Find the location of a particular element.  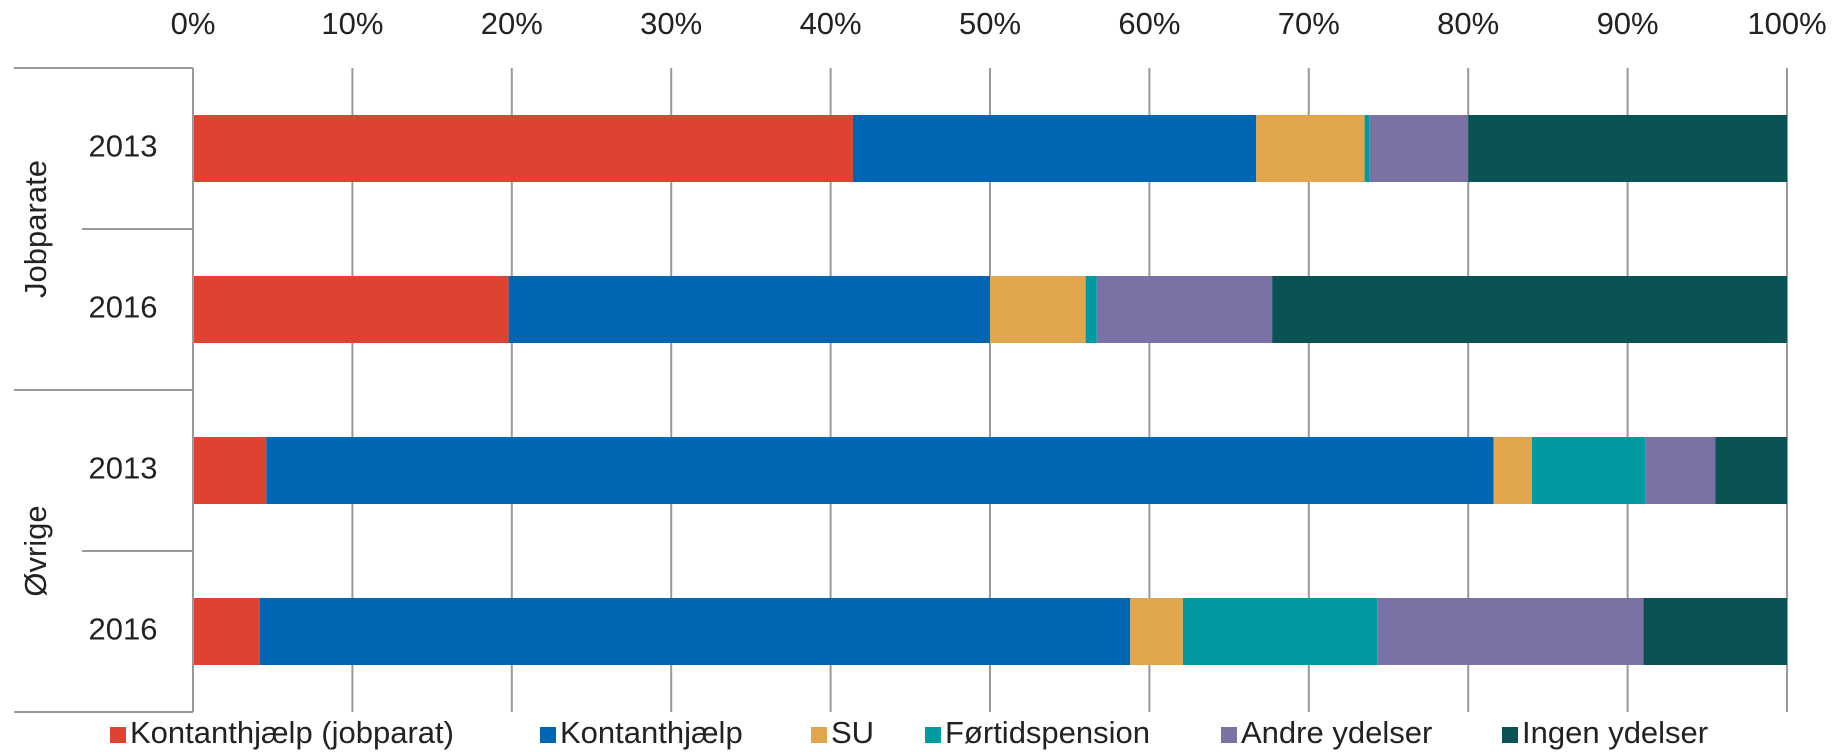

legend-label: Ingen ydelser is located at coordinates (1615, 732).